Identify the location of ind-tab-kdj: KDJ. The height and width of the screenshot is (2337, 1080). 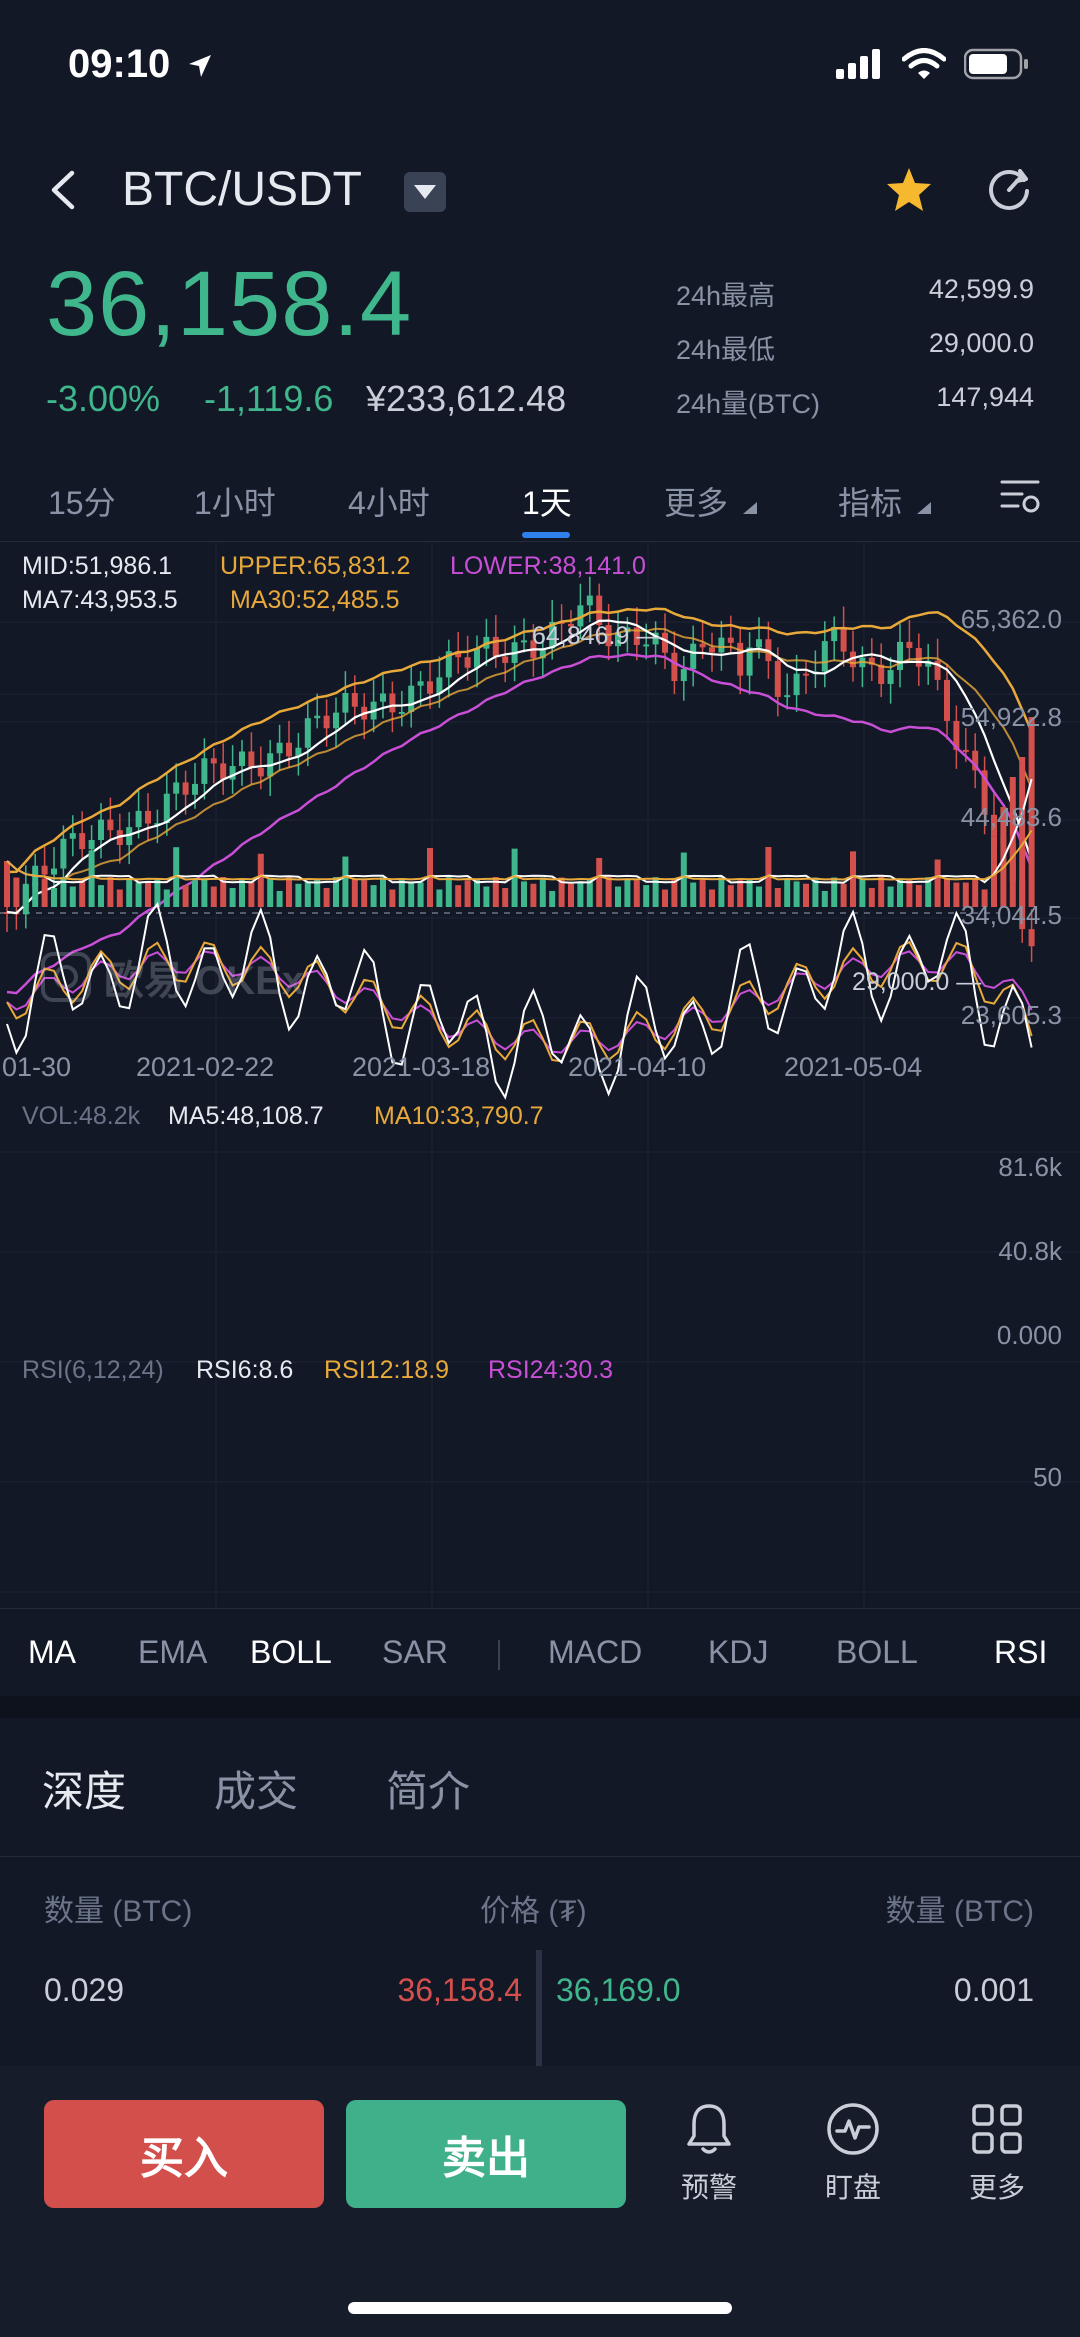
(738, 1652).